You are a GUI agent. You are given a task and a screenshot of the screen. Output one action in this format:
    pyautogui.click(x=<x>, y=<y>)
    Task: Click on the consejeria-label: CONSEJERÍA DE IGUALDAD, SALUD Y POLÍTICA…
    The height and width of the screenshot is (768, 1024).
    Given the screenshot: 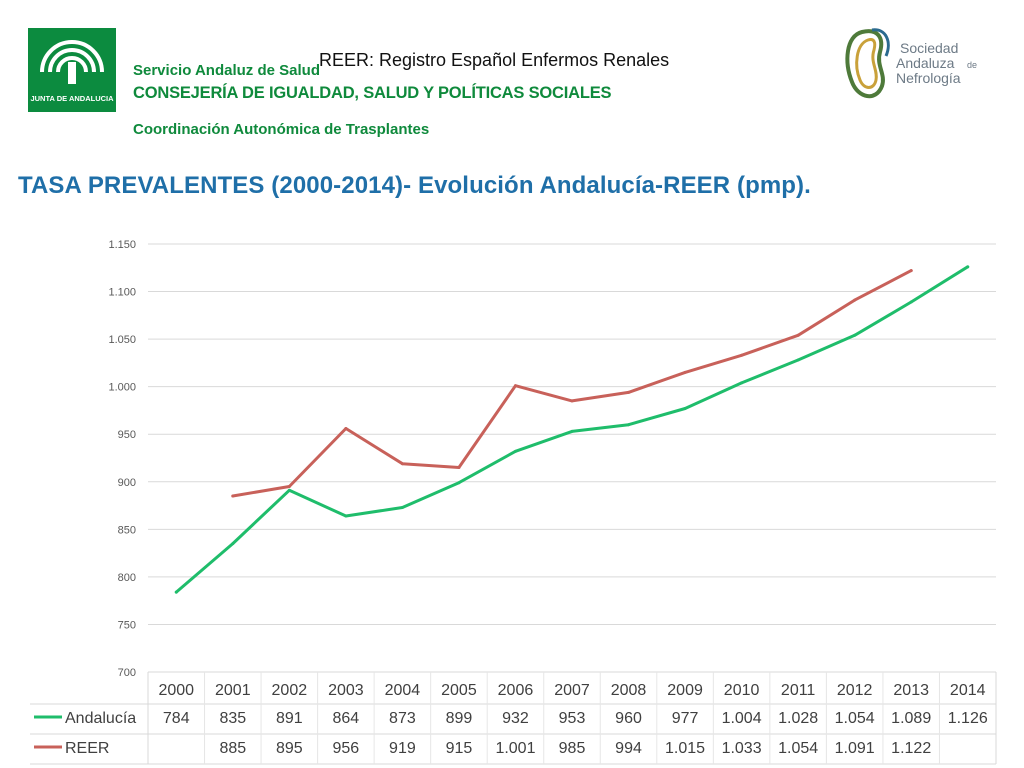 What is the action you would take?
    pyautogui.click(x=372, y=93)
    